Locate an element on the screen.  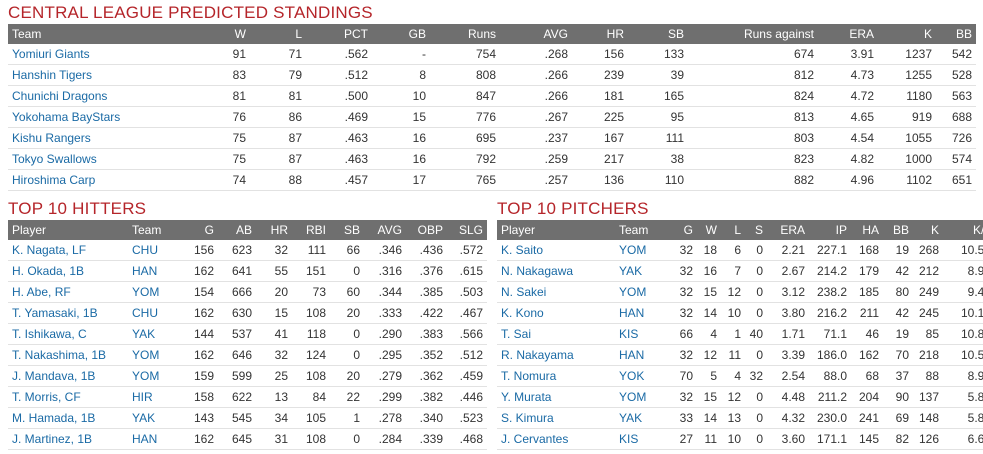
hitters-name-link: J. Martinez, 1B is located at coordinates (68, 439).